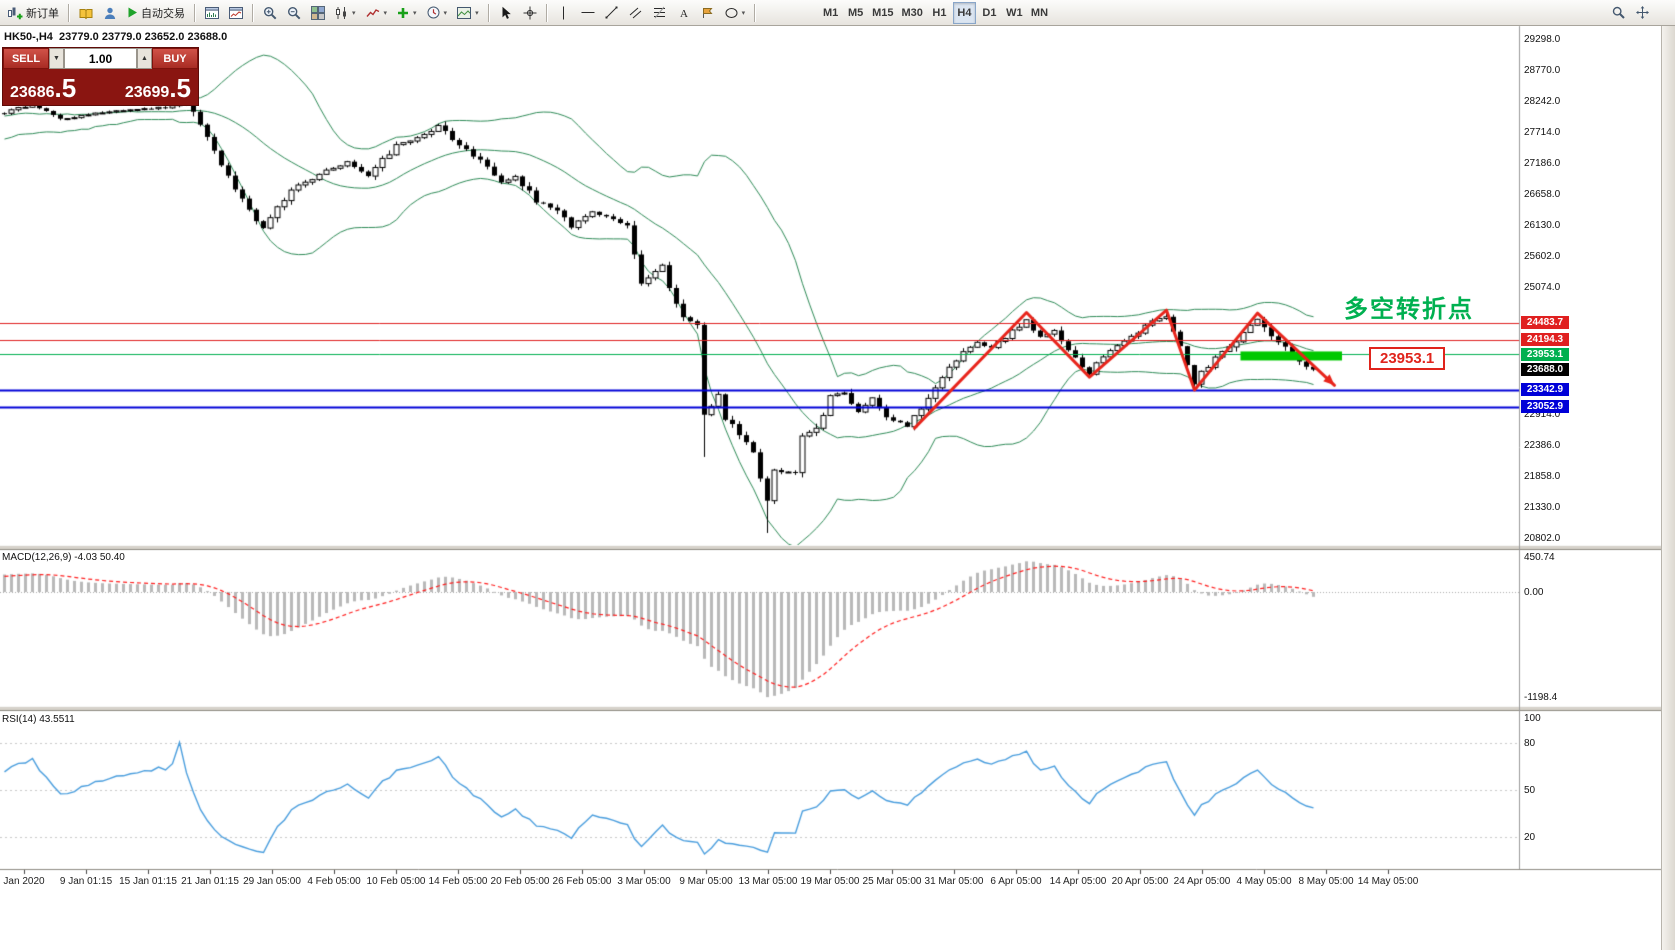  I want to click on chart-window-button, so click(212, 13).